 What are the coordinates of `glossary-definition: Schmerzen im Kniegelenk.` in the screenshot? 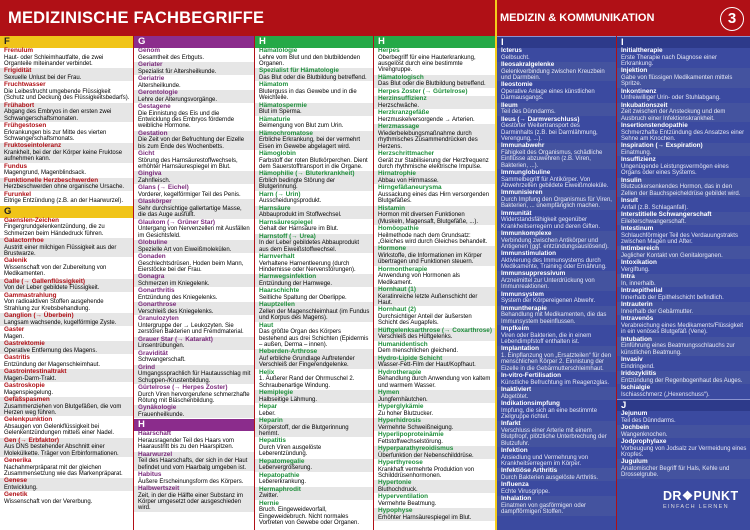 It's located at (174, 284).